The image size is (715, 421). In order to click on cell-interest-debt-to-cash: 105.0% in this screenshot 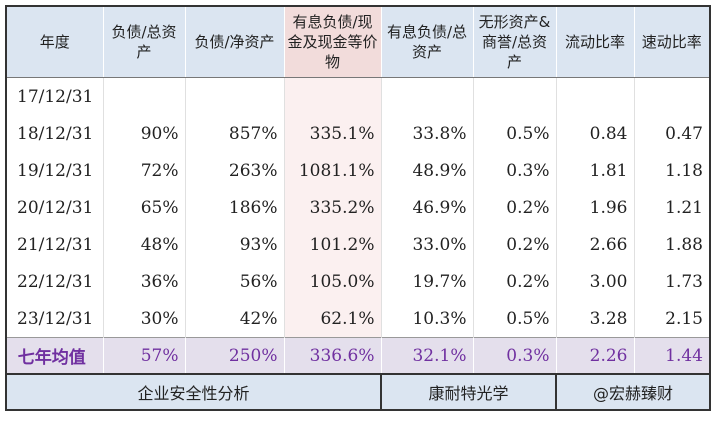, I will do `click(332, 281)`.